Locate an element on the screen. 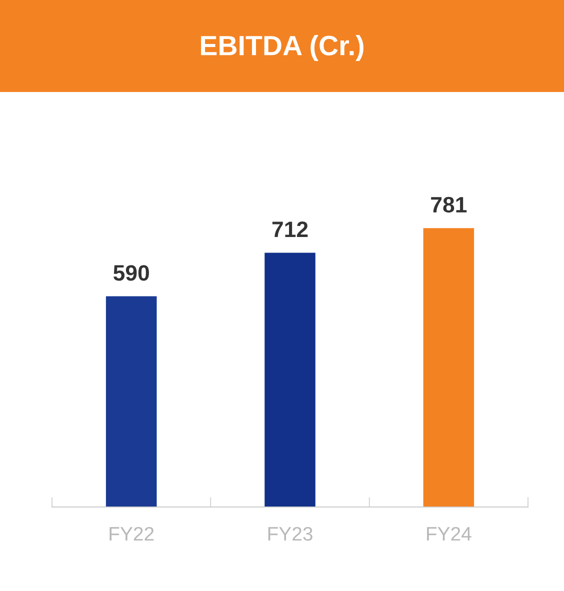 This screenshot has height=591, width=564. data-label: 712 is located at coordinates (290, 229).